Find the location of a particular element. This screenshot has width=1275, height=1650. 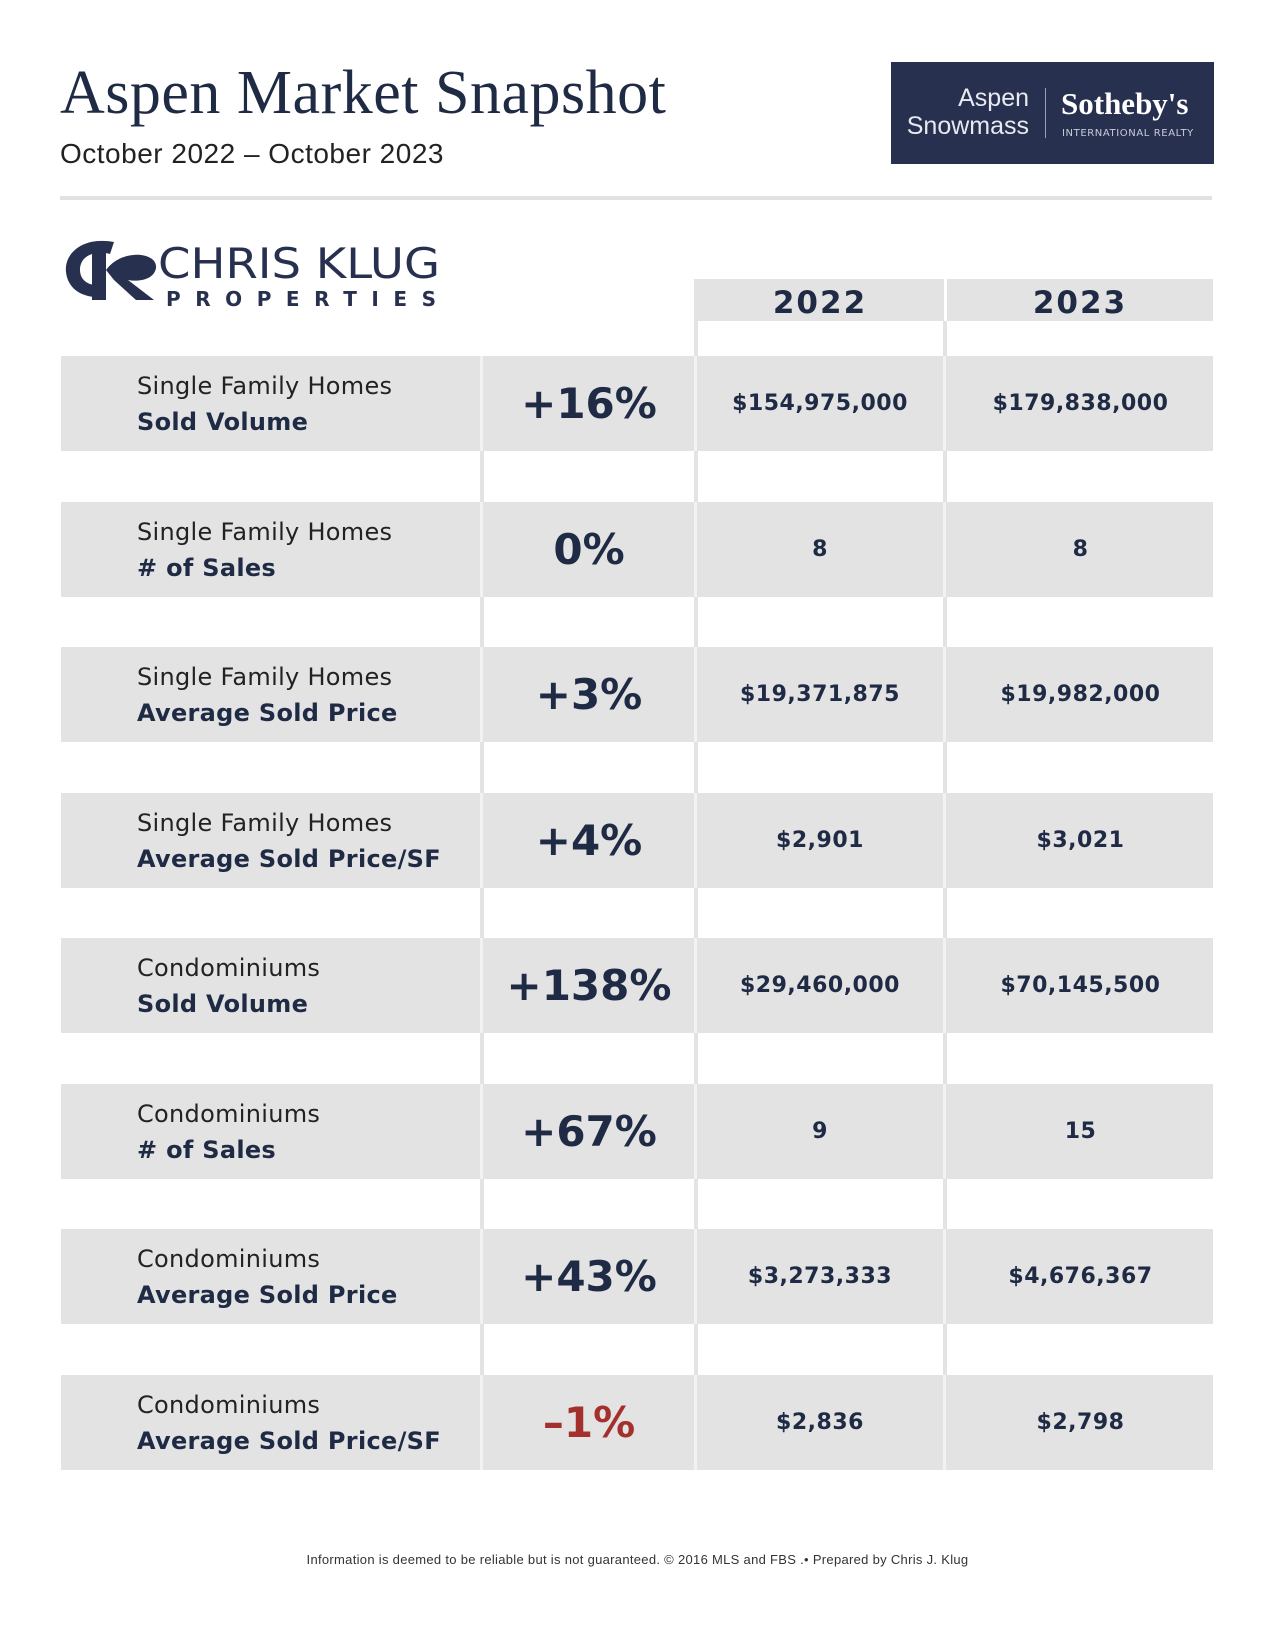

value-2022: $29,460,000 is located at coordinates (820, 985).